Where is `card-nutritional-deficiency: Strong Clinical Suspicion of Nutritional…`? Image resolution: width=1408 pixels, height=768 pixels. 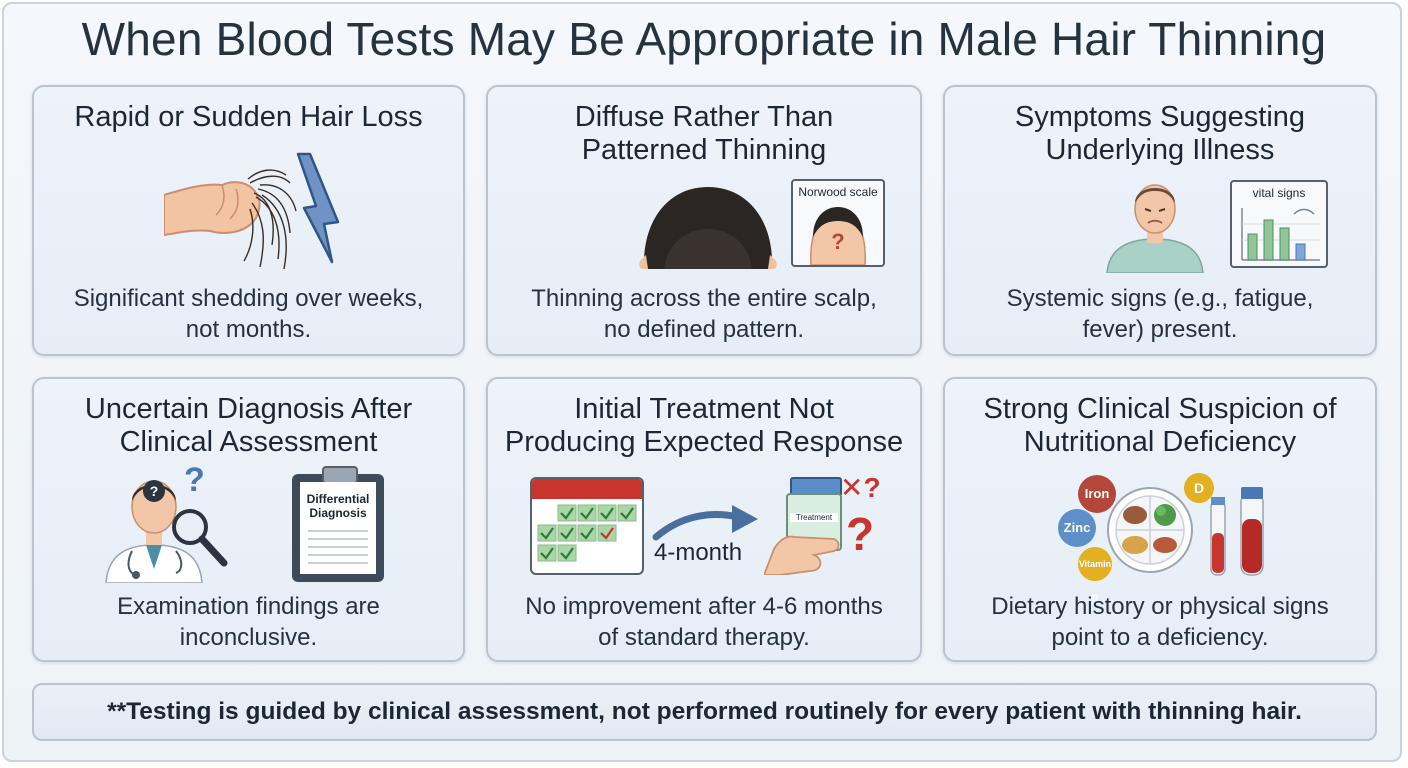
card-nutritional-deficiency: Strong Clinical Suspicion of Nutritional… is located at coordinates (1160, 519).